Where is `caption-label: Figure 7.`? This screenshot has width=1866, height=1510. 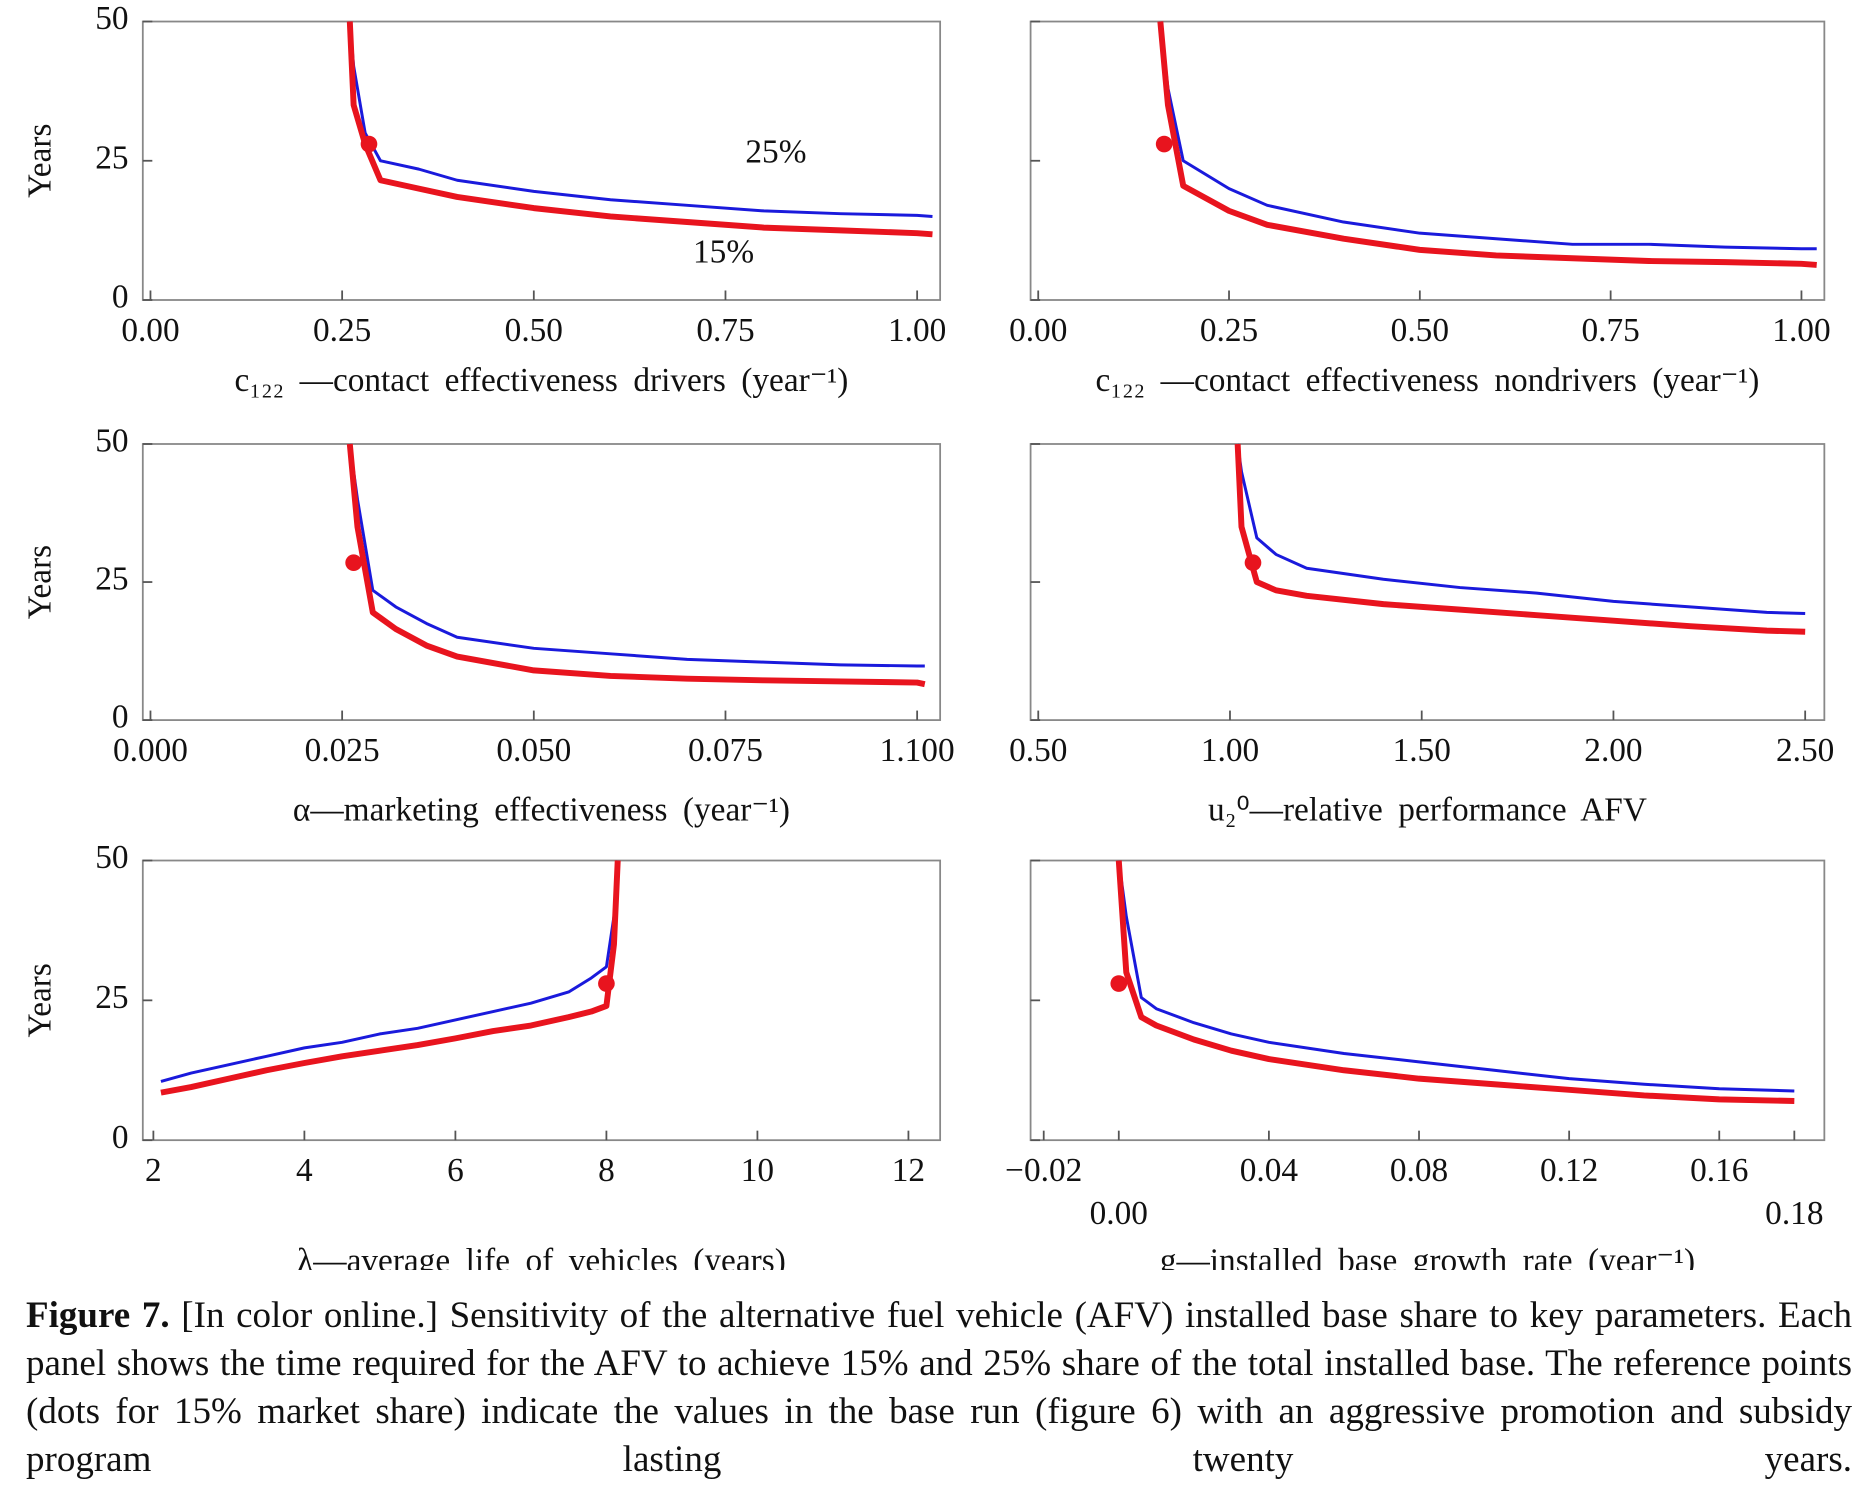 caption-label: Figure 7. is located at coordinates (98, 1315).